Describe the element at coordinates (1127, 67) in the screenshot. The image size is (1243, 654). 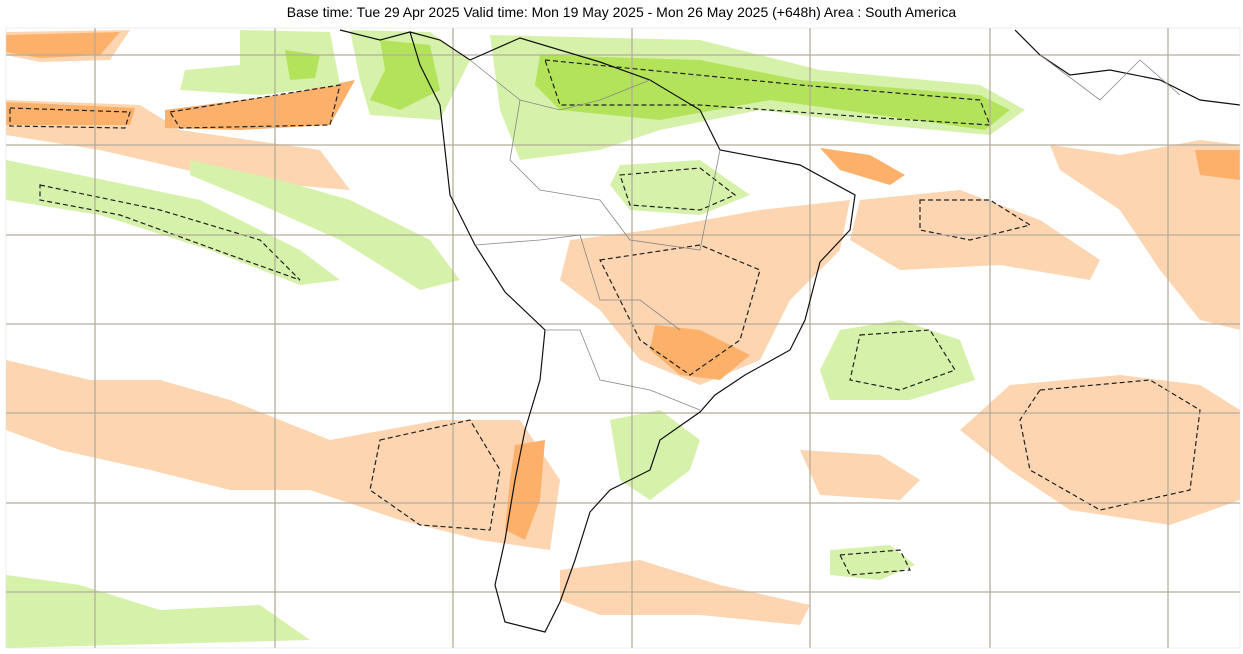
I see `africa-coast` at that location.